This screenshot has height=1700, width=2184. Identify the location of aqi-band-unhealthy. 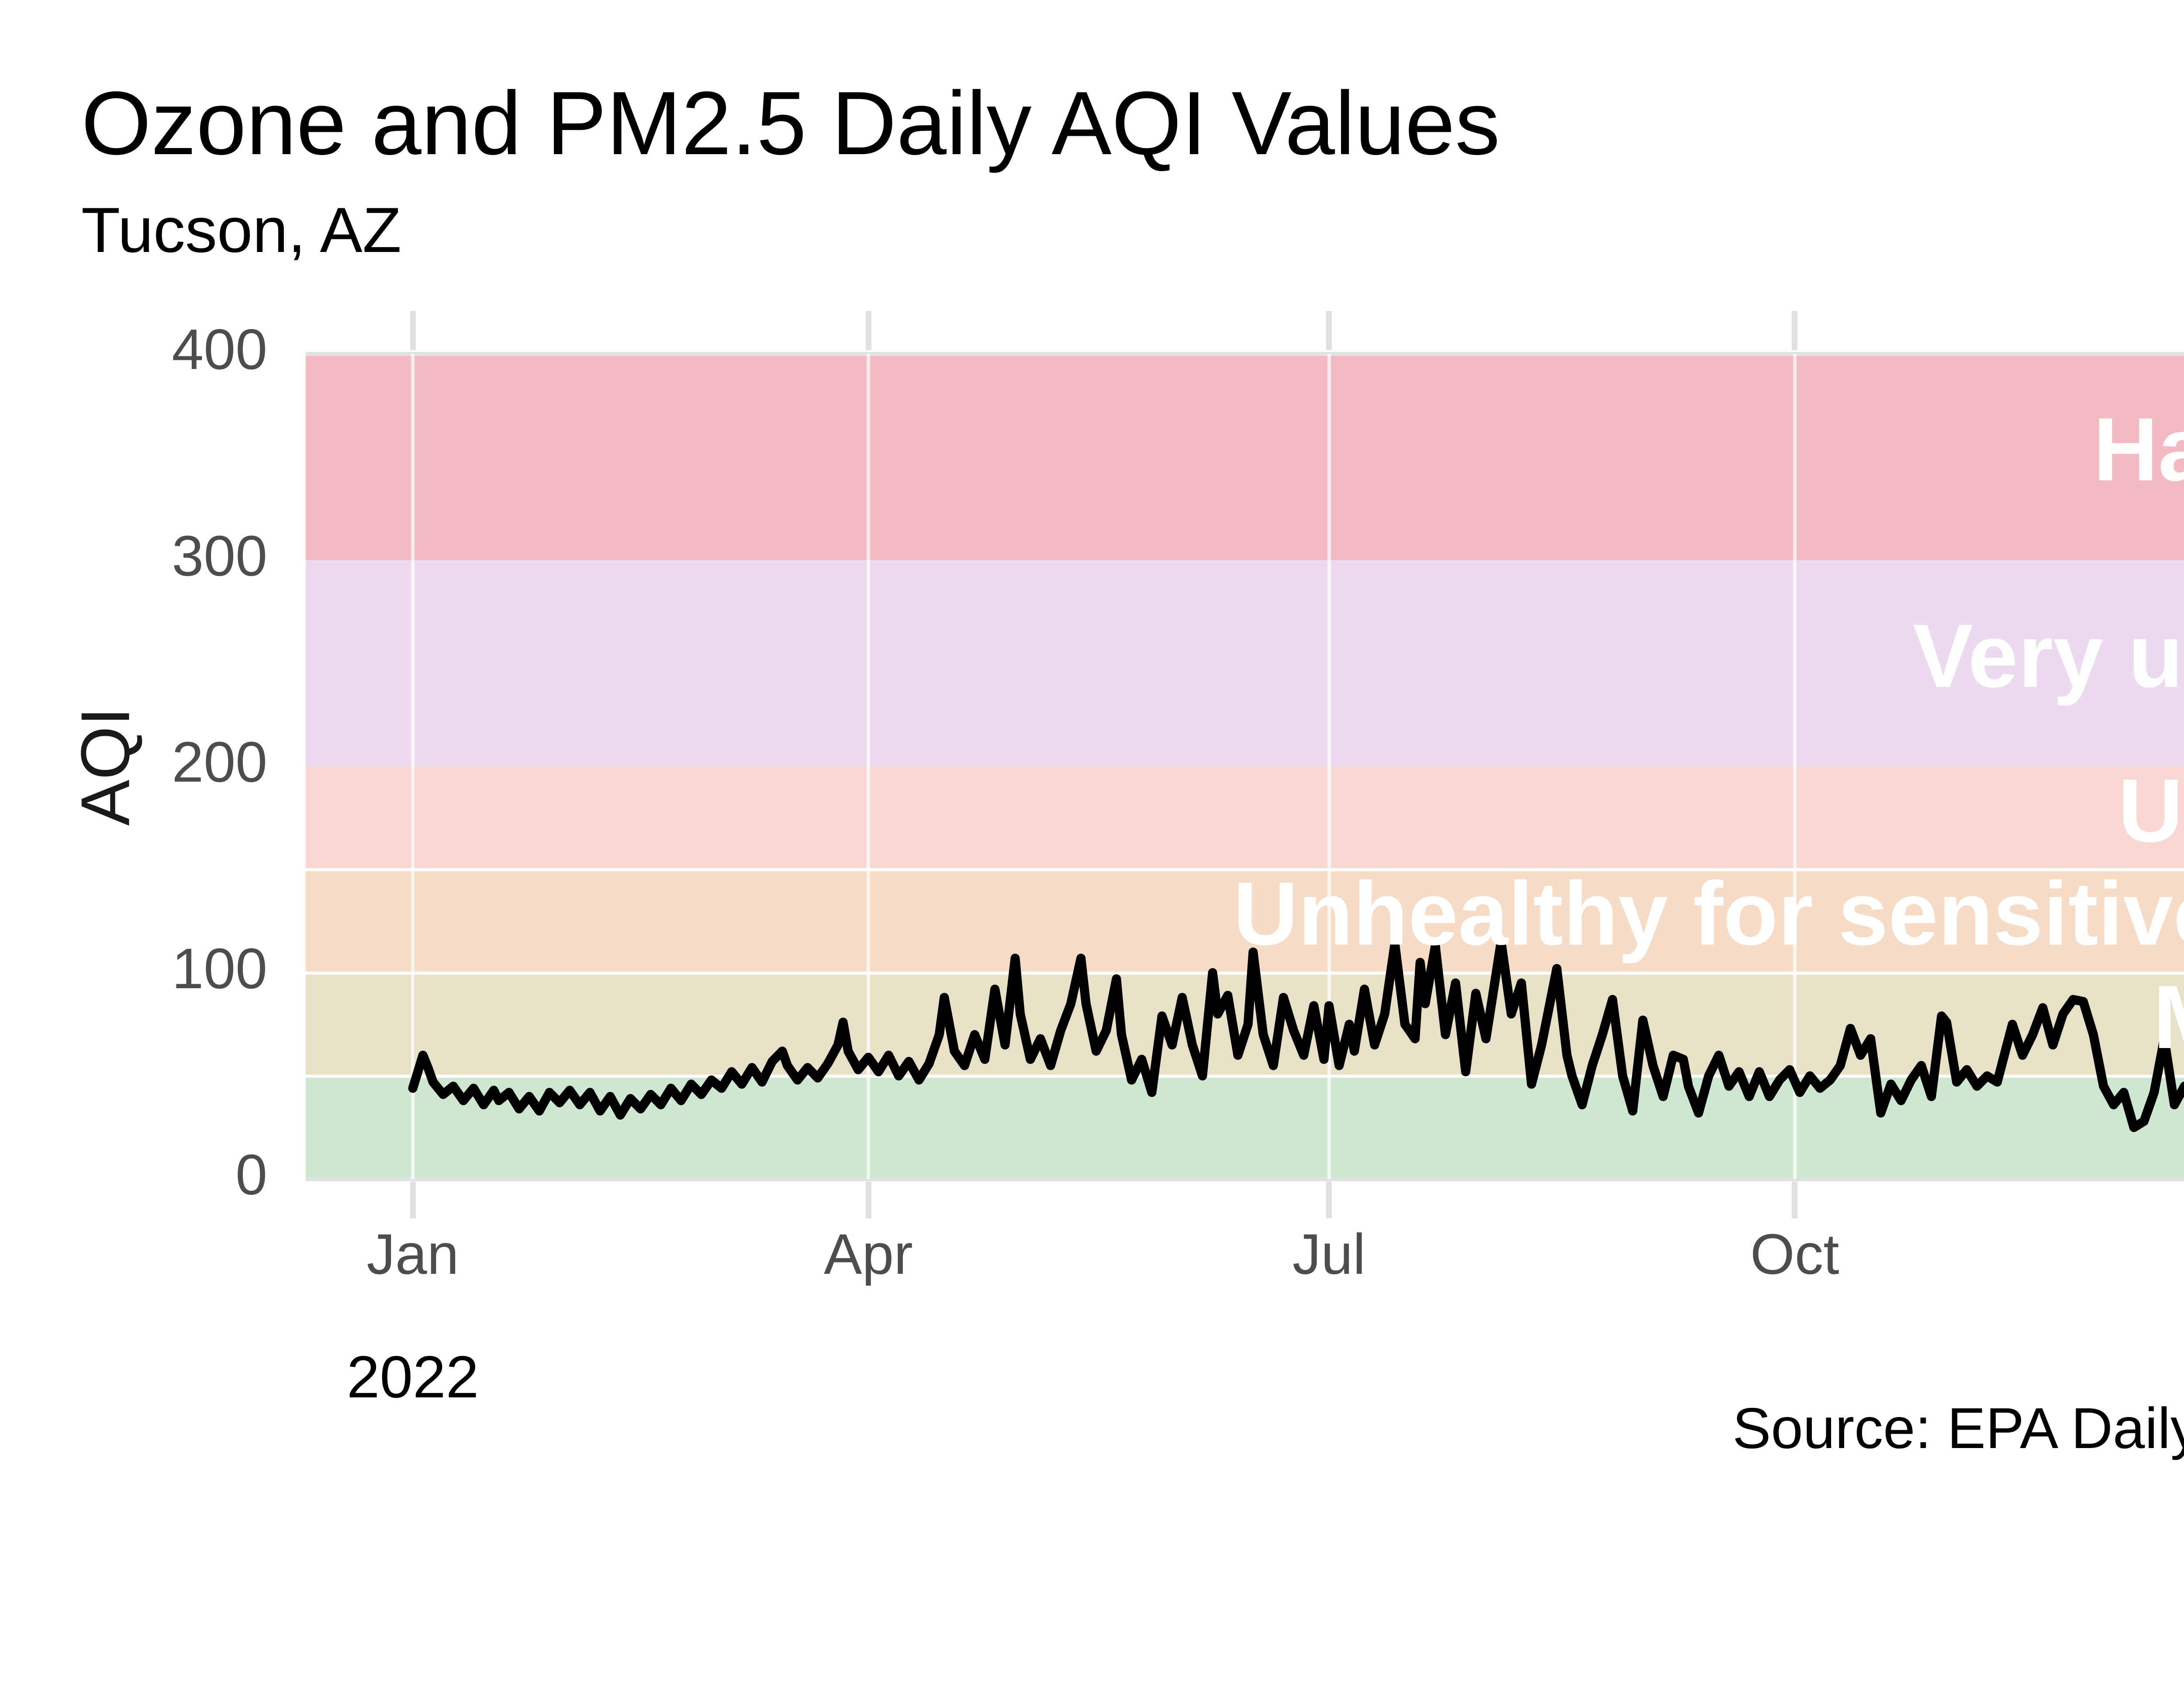
(1245, 818).